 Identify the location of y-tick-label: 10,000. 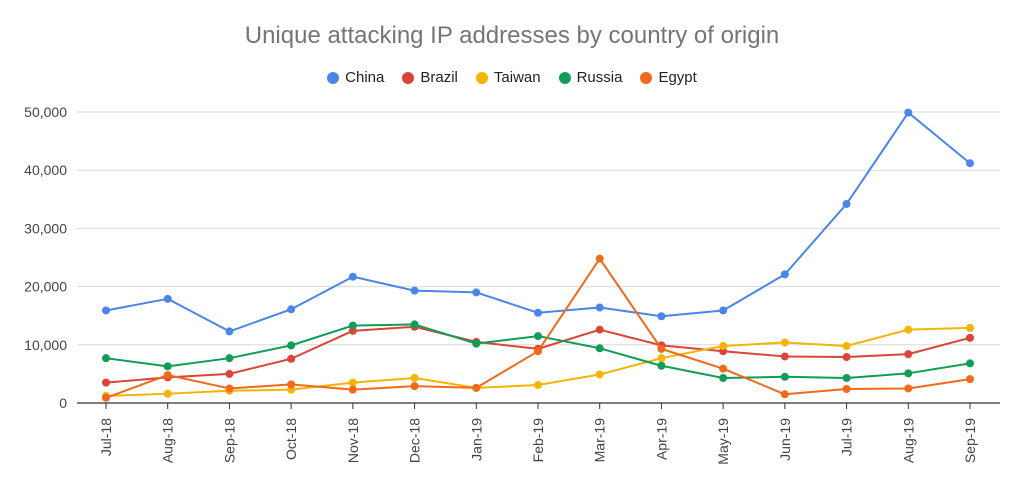
(45, 345).